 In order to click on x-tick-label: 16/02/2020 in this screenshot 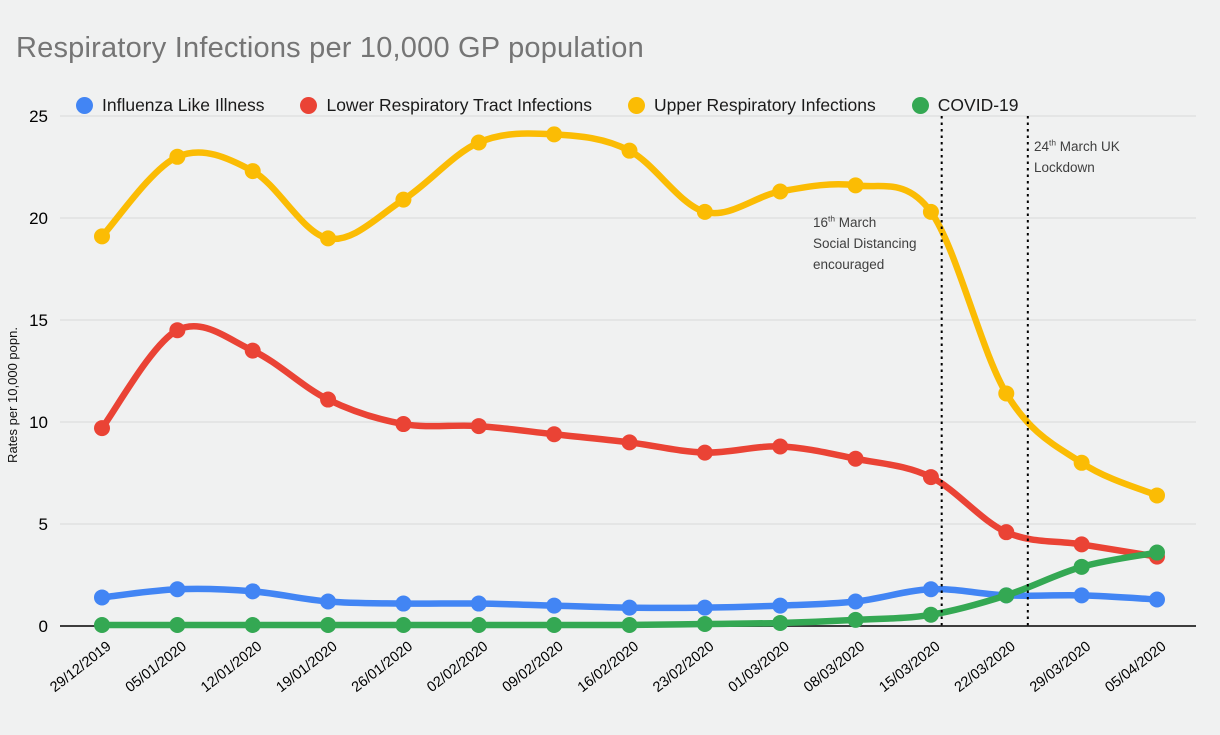, I will do `click(608, 667)`.